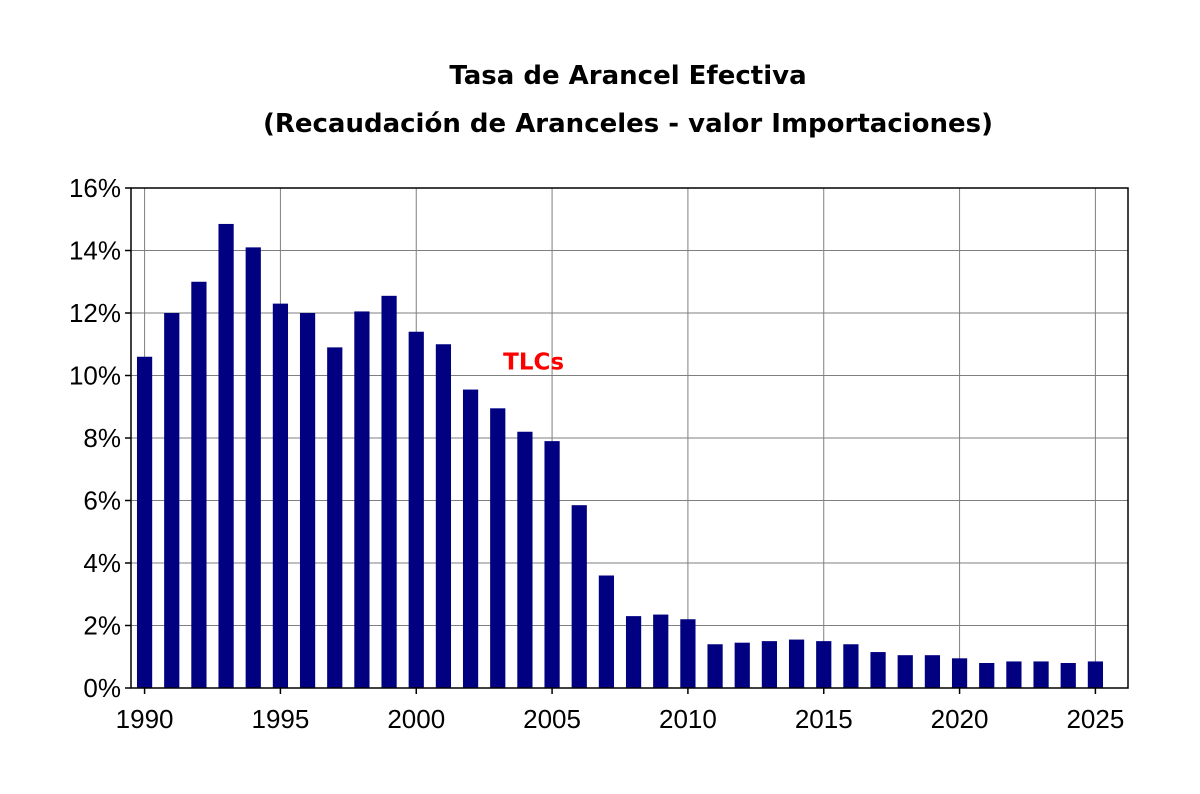  I want to click on bar-1990, so click(144, 522).